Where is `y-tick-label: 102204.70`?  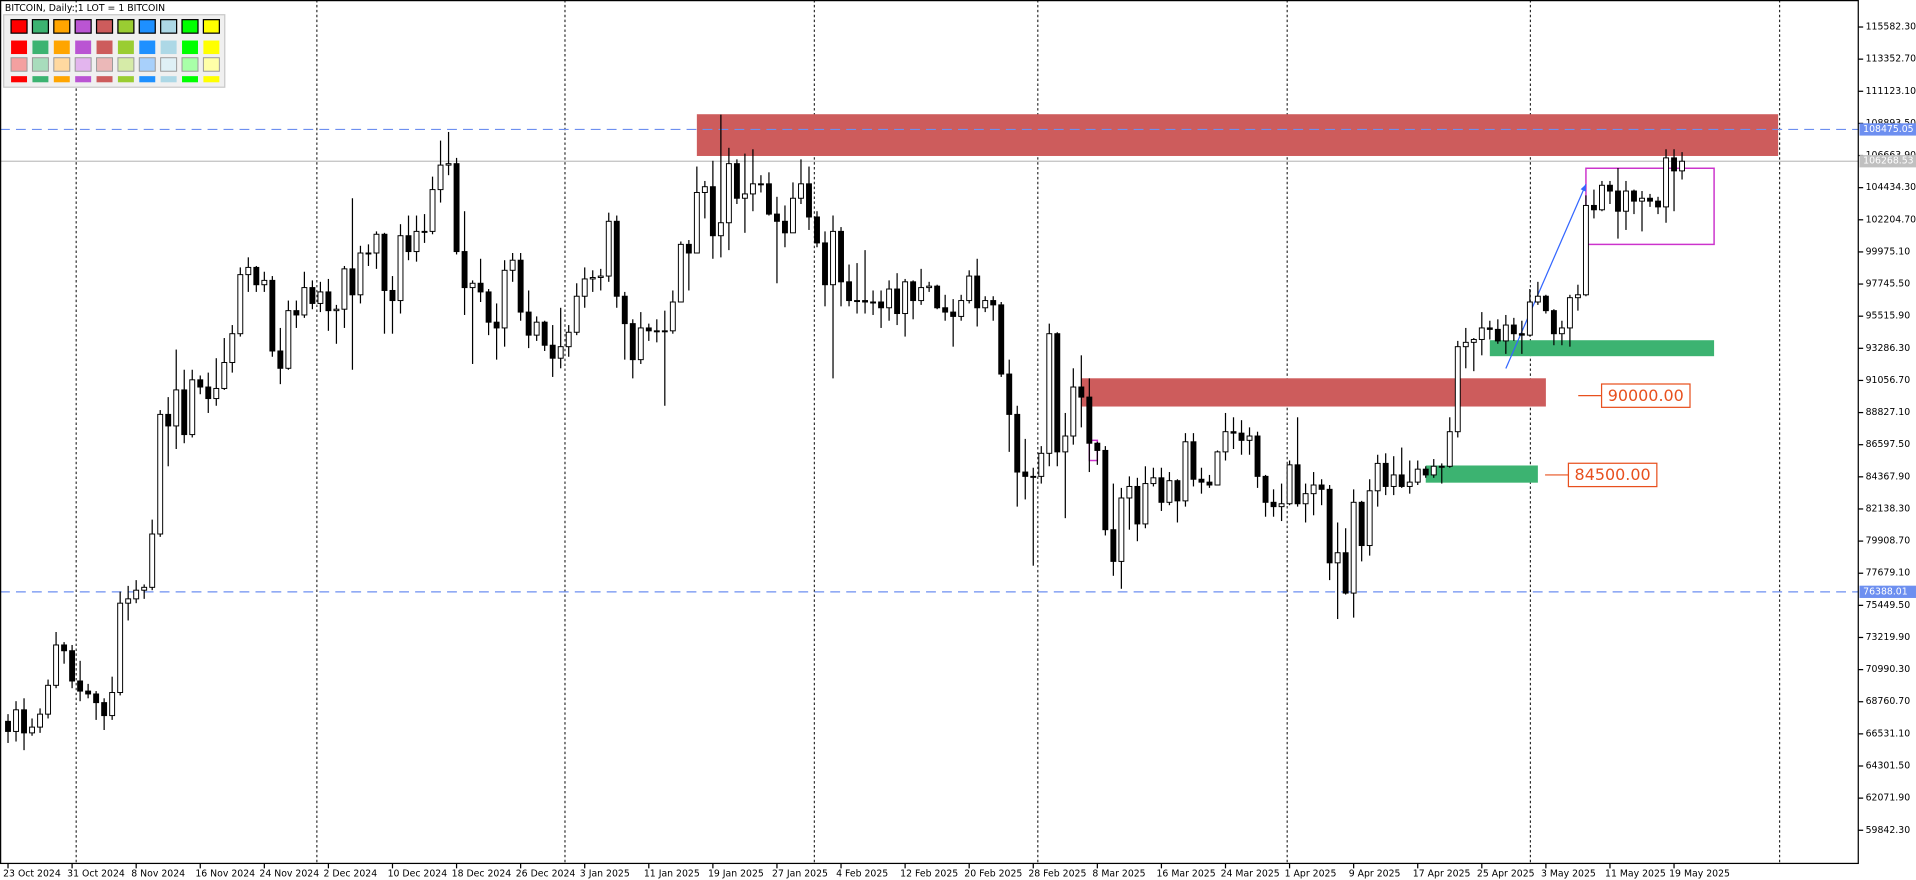 y-tick-label: 102204.70 is located at coordinates (1891, 219).